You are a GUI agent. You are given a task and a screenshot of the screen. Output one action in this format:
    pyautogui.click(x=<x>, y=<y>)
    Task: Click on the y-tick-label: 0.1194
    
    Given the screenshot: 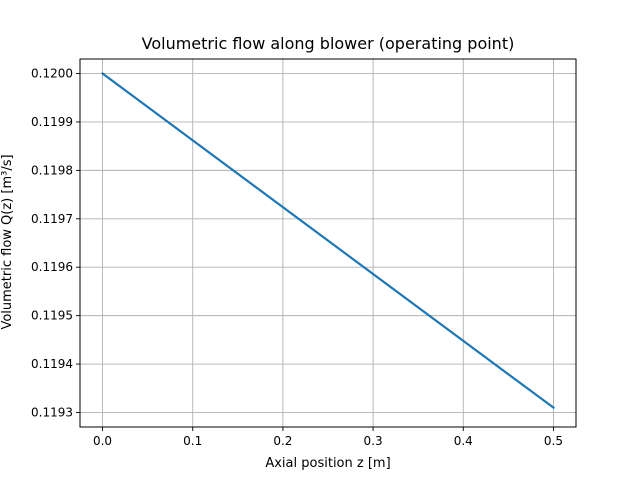 What is the action you would take?
    pyautogui.click(x=52, y=364)
    